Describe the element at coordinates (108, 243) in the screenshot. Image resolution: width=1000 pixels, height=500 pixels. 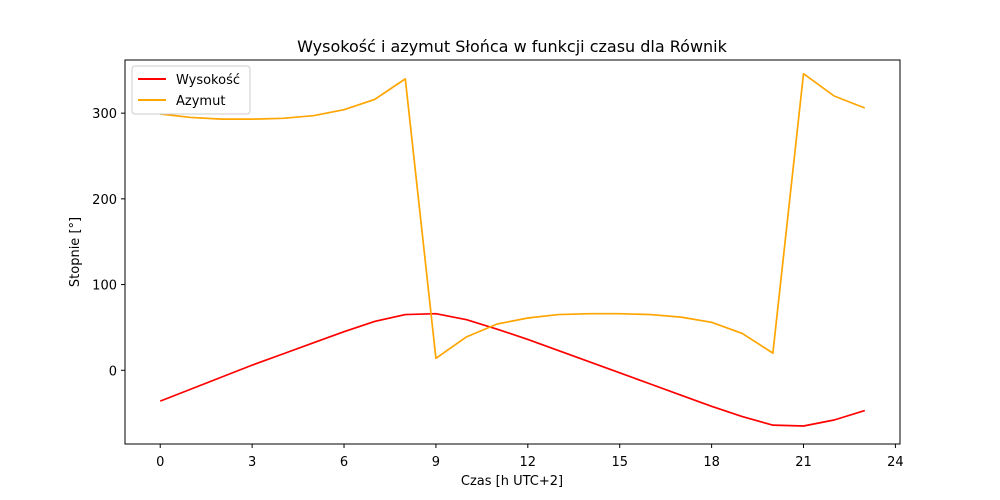
I see `y-axis: 0 100 200 300` at that location.